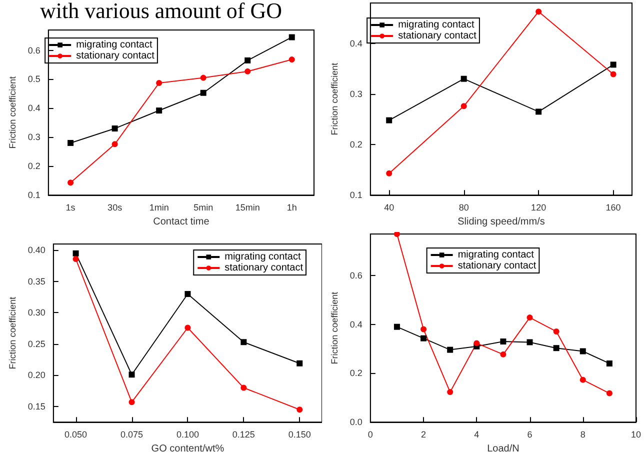 This screenshot has height=459, width=644. Describe the element at coordinates (34, 79) in the screenshot. I see `y-tick-label: 0.5` at that location.